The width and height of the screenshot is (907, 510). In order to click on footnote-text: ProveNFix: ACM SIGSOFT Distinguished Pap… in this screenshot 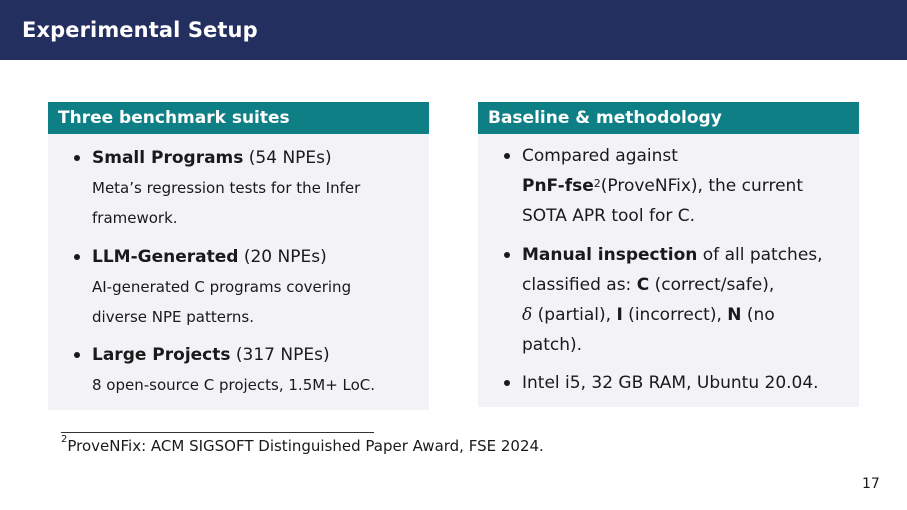, I will do `click(305, 446)`.